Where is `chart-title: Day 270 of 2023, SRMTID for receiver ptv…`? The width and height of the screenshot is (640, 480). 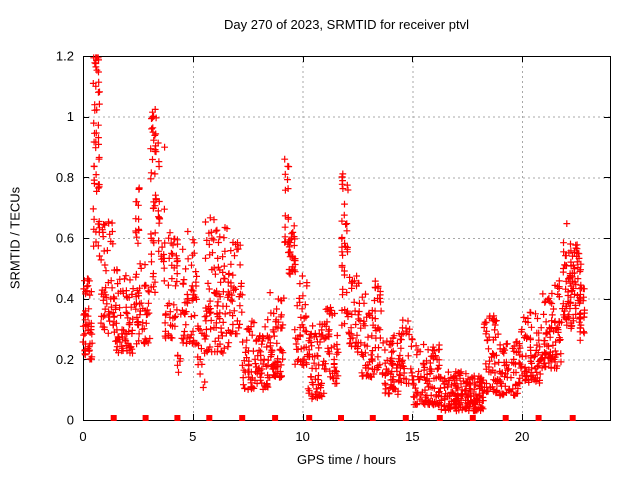
chart-title: Day 270 of 2023, SRMTID for receiver ptv… is located at coordinates (346, 24).